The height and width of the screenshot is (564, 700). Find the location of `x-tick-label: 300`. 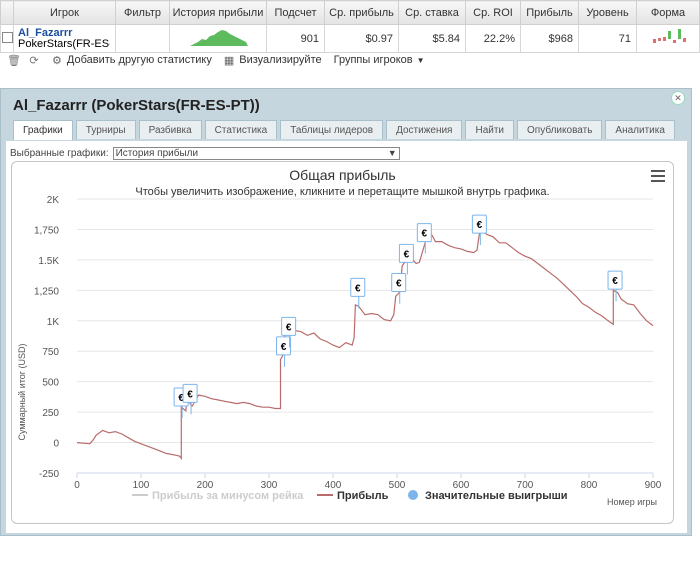

x-tick-label: 300 is located at coordinates (269, 485).